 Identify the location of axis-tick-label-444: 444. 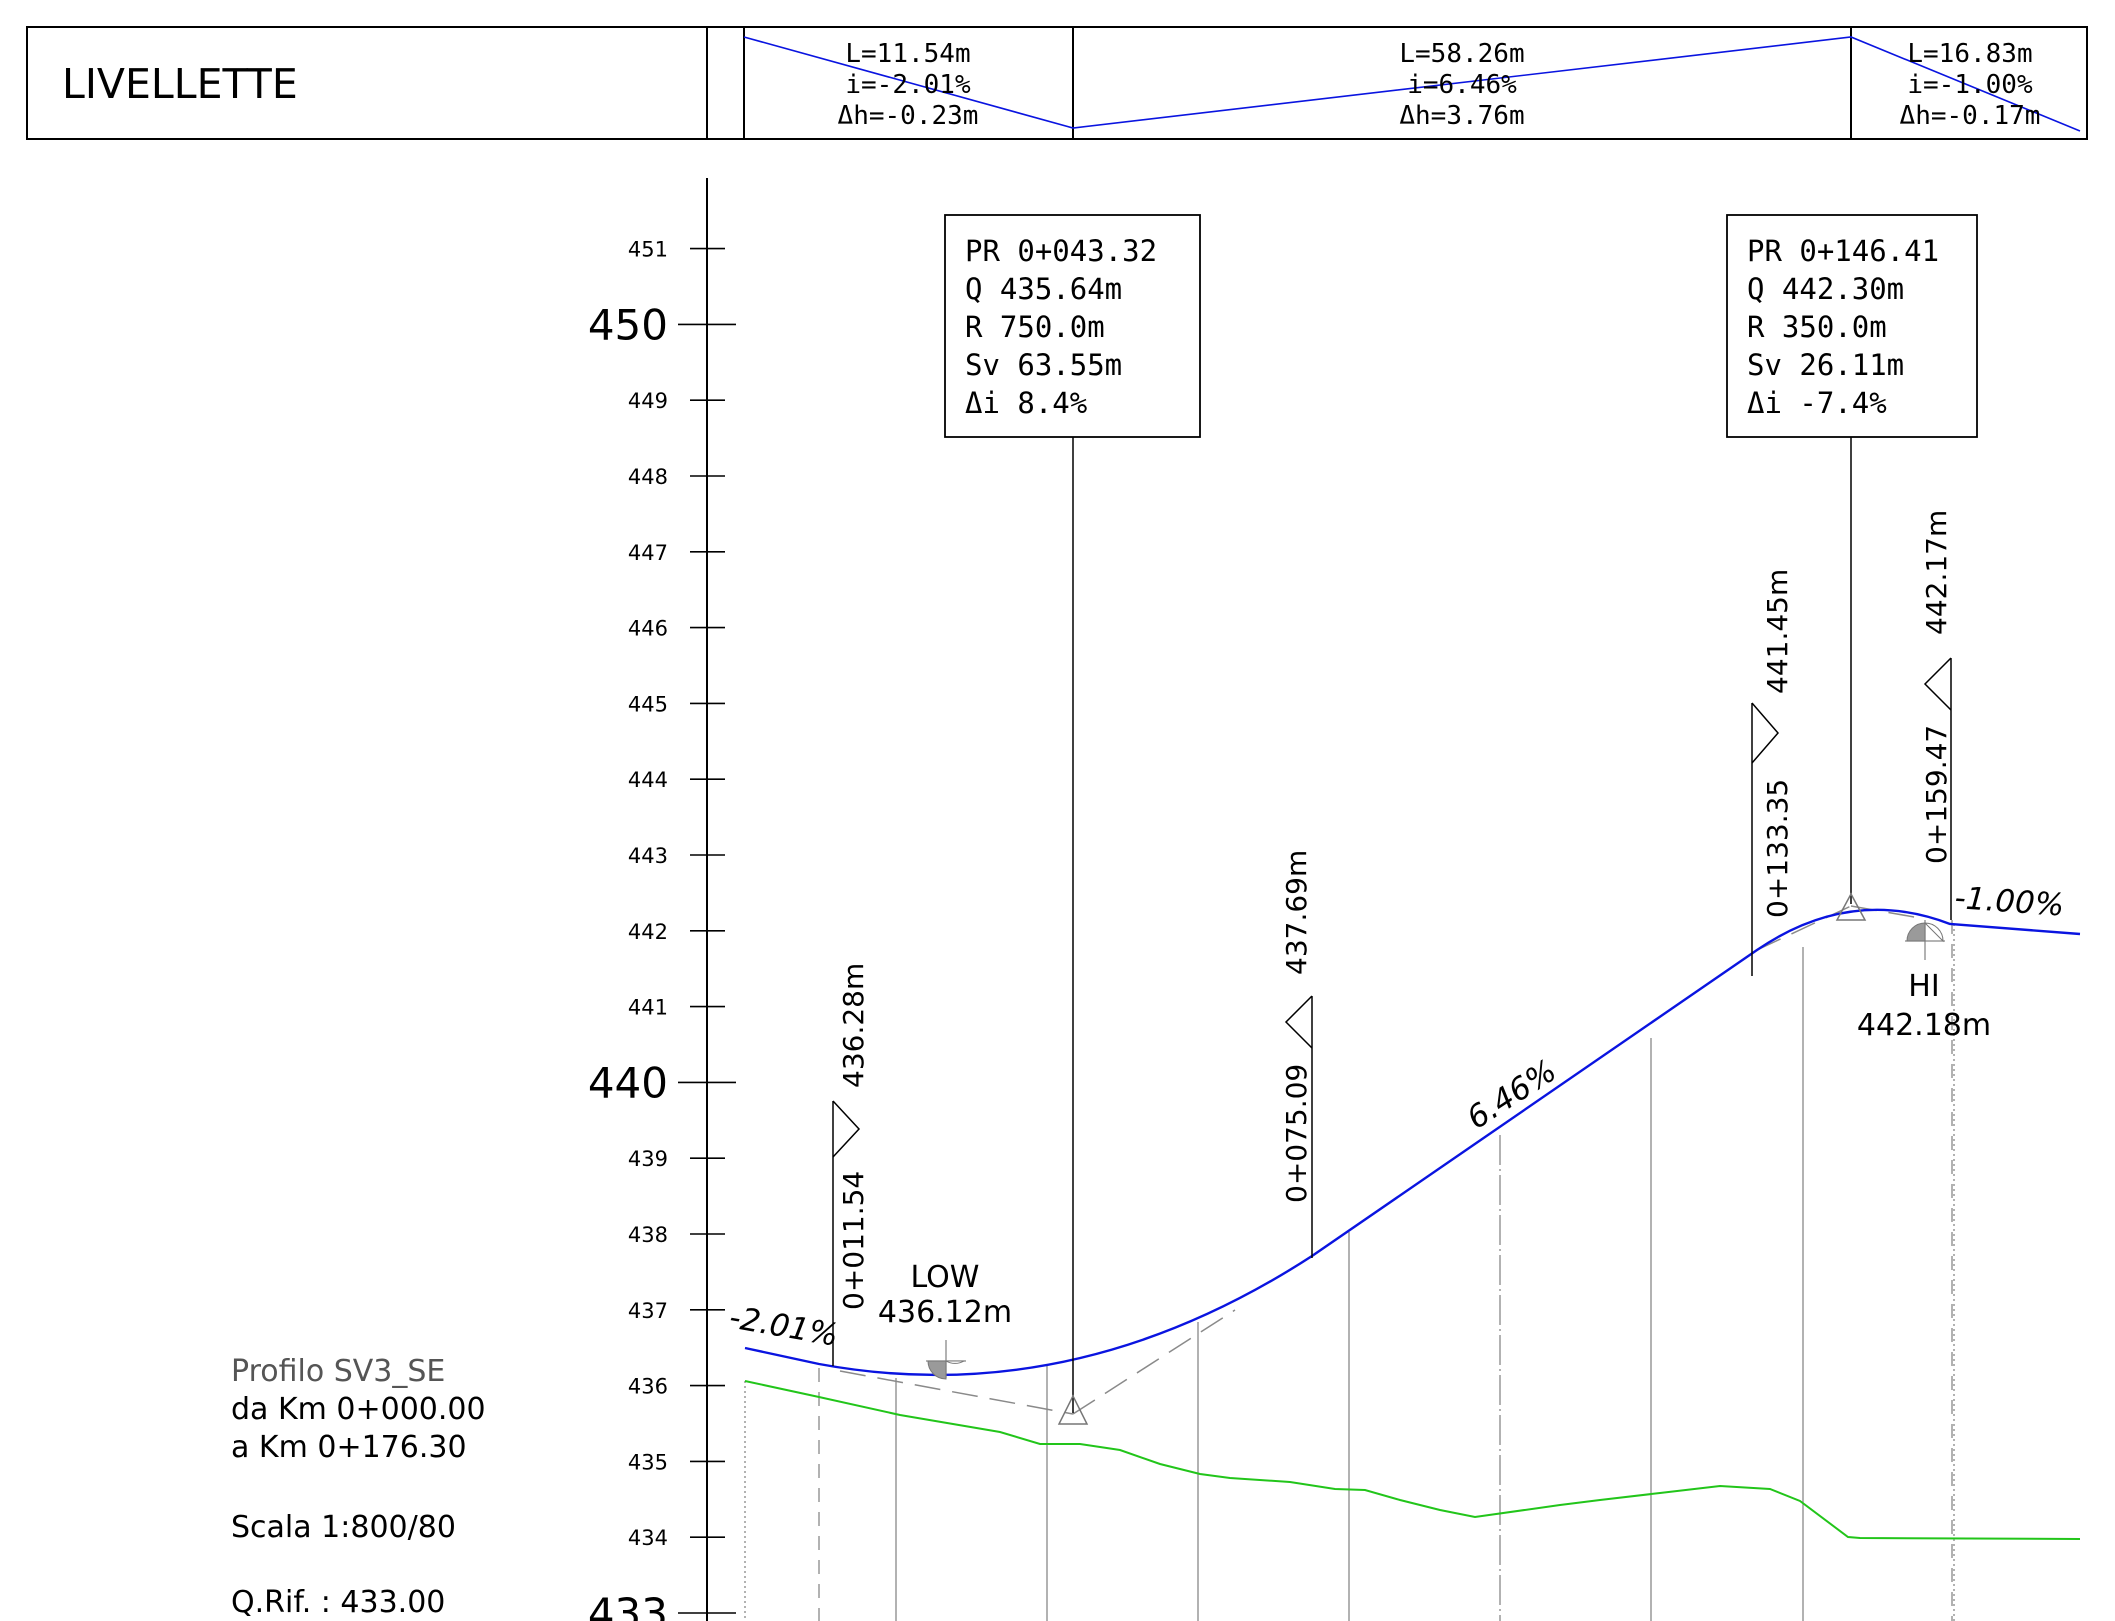
(648, 780).